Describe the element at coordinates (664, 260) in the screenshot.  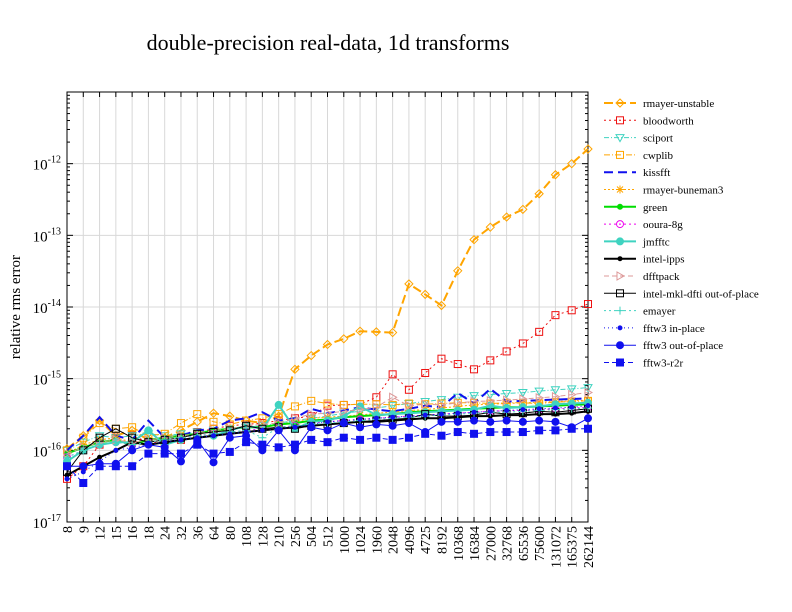
I see `legend-label: intel-ipps` at that location.